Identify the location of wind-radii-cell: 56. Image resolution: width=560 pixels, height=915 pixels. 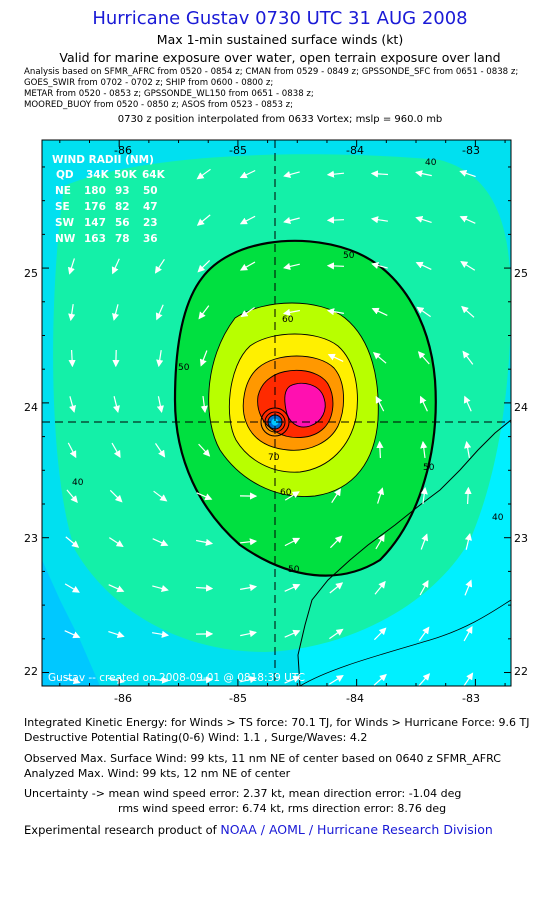
(122, 223).